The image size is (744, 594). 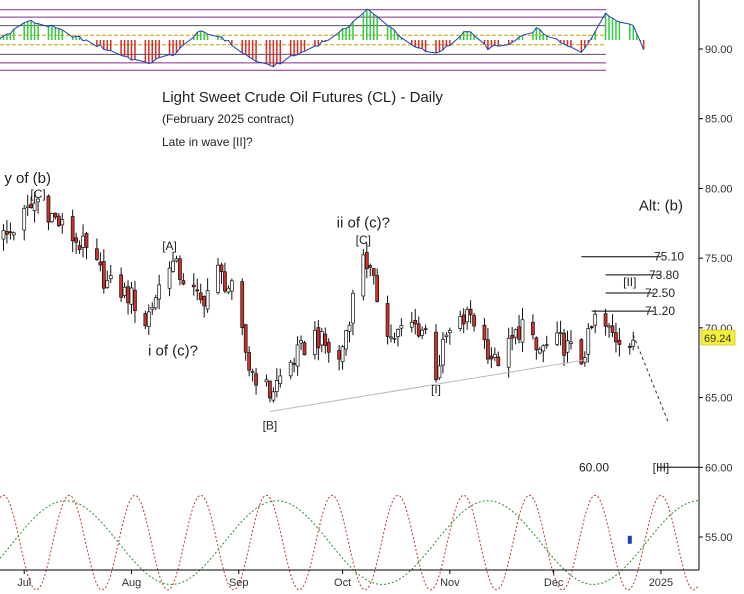 I want to click on level-label: 72.50, so click(x=660, y=293).